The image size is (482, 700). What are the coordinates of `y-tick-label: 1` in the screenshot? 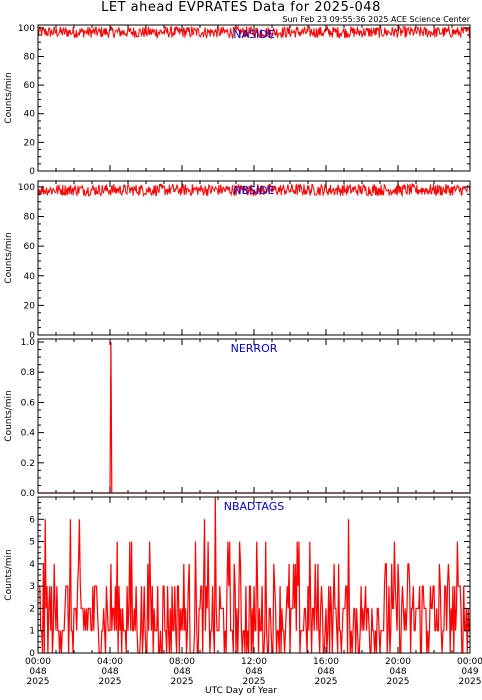 It's located at (32, 632).